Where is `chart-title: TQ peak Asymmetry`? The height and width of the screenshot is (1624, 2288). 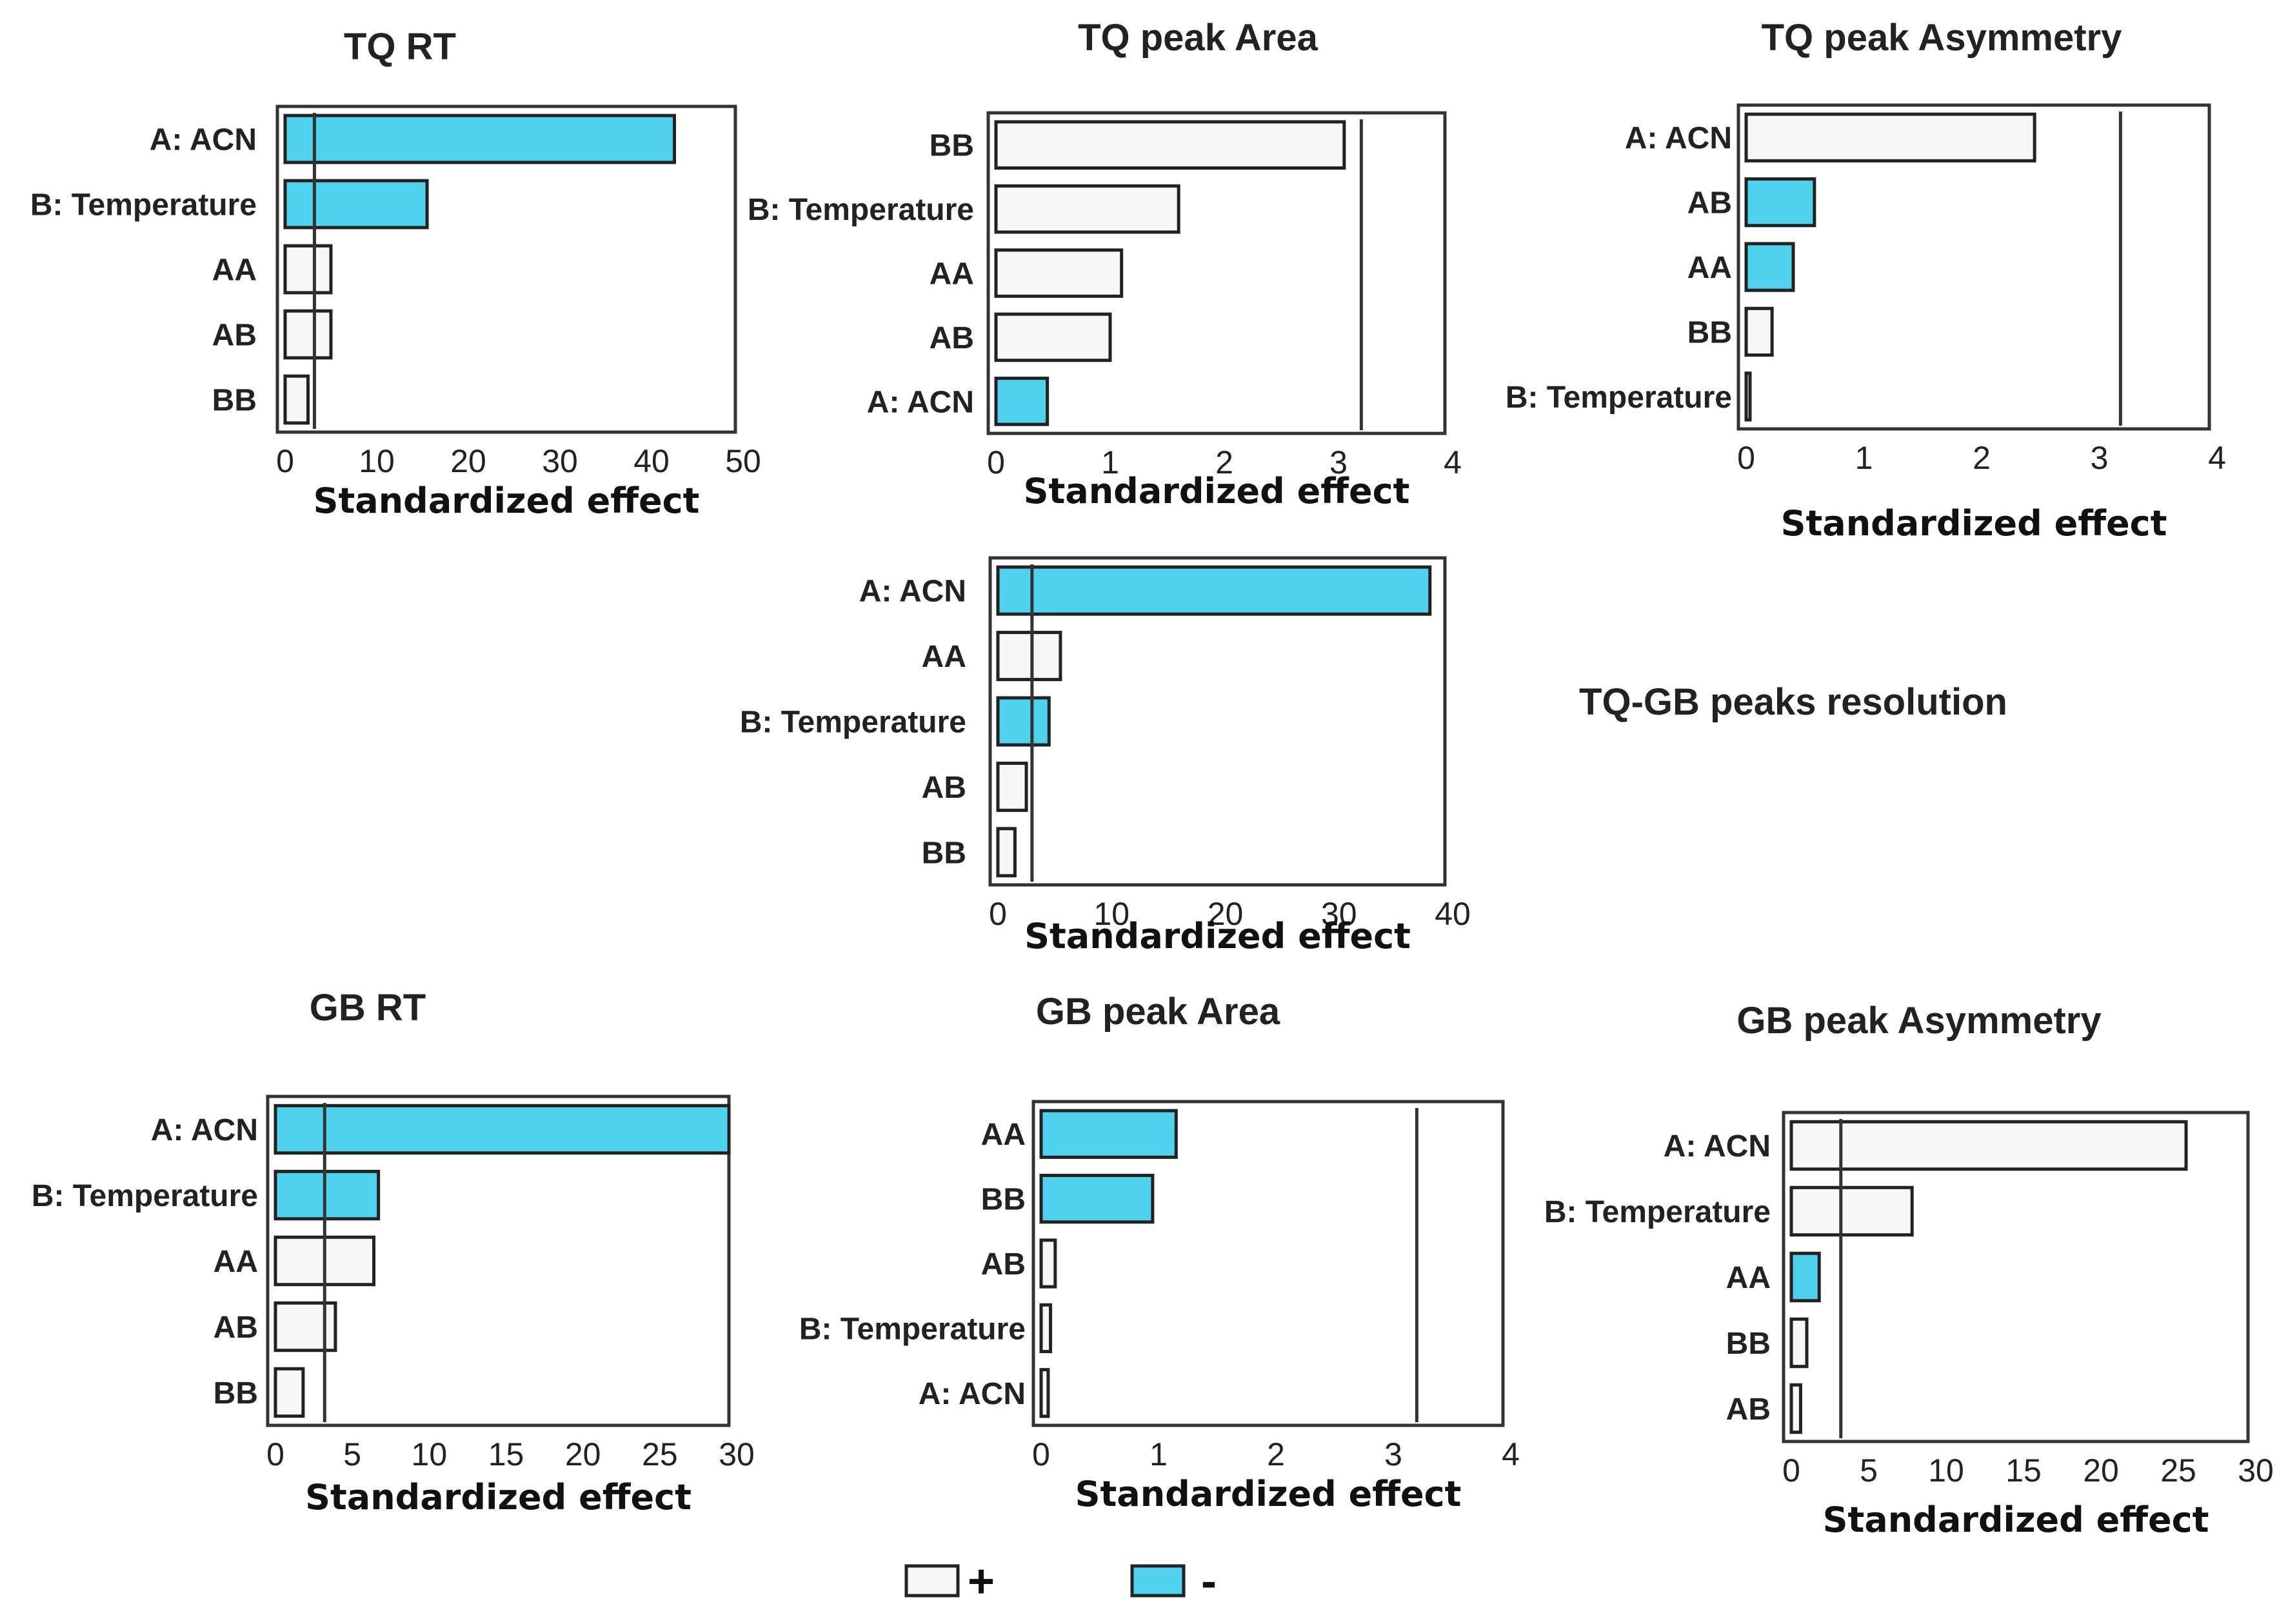 chart-title: TQ peak Asymmetry is located at coordinates (1942, 38).